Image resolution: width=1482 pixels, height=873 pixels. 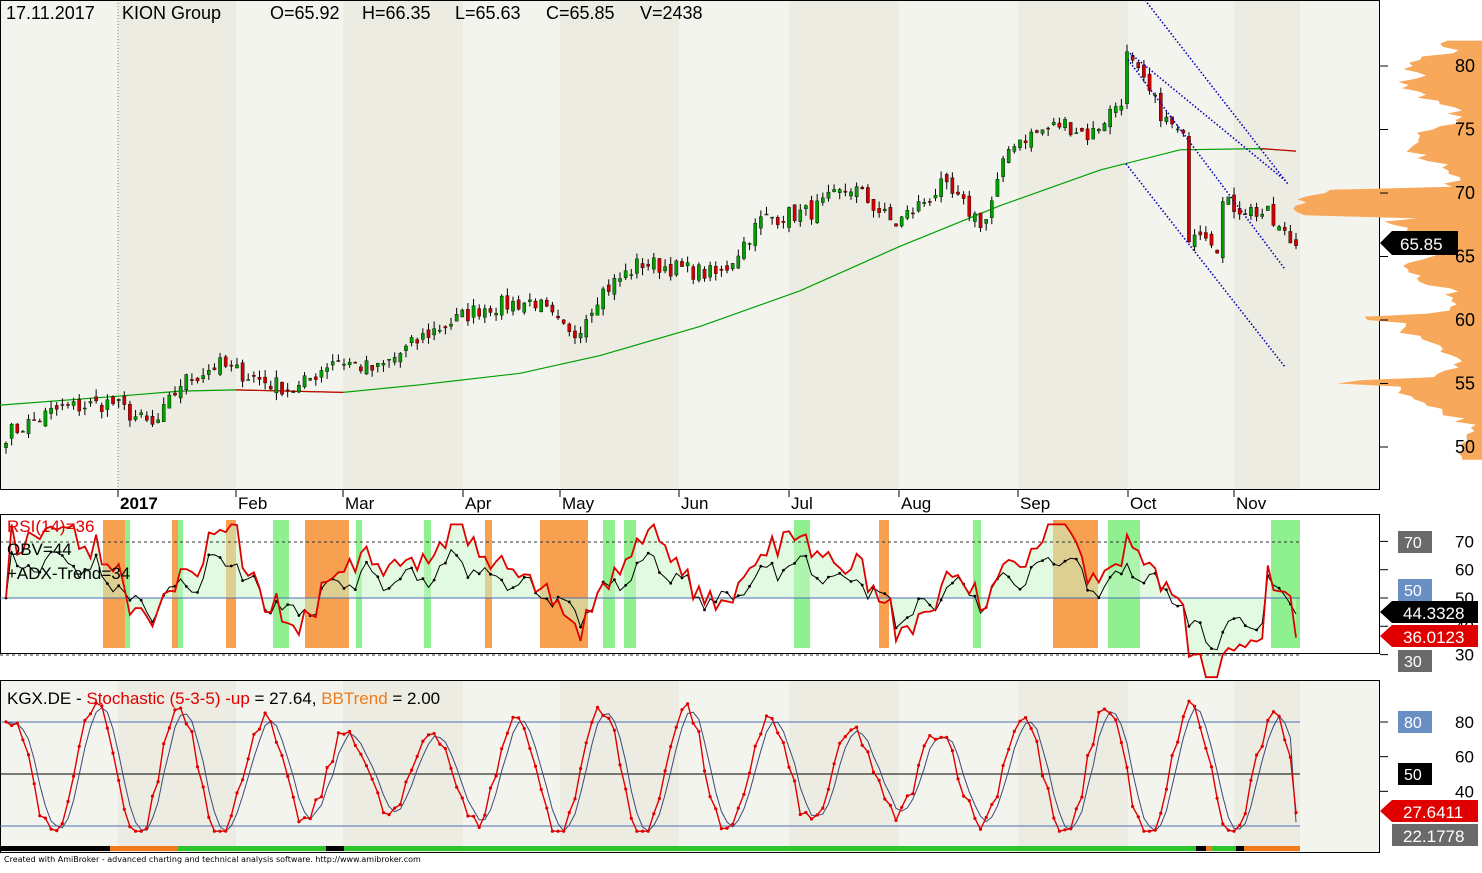 What do you see at coordinates (1465, 257) in the screenshot?
I see `price-tick-label: 65` at bounding box center [1465, 257].